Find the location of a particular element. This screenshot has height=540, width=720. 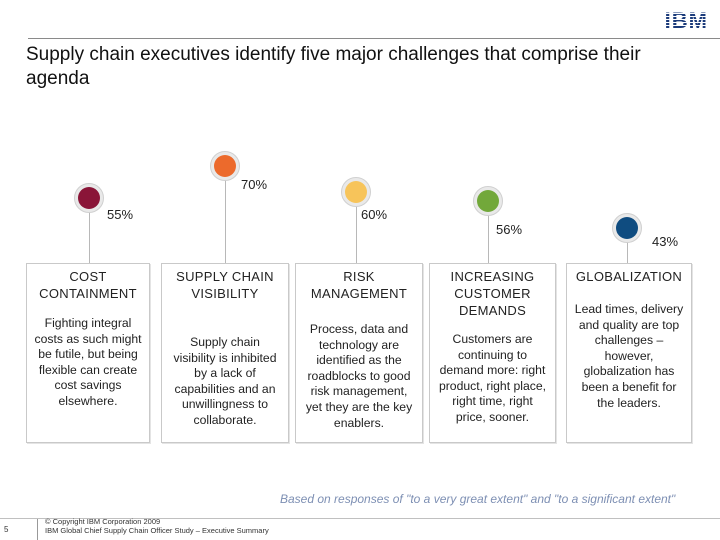

card-title-demands: INCREASING CUSTOMER DEMANDS is located at coordinates (492, 293).